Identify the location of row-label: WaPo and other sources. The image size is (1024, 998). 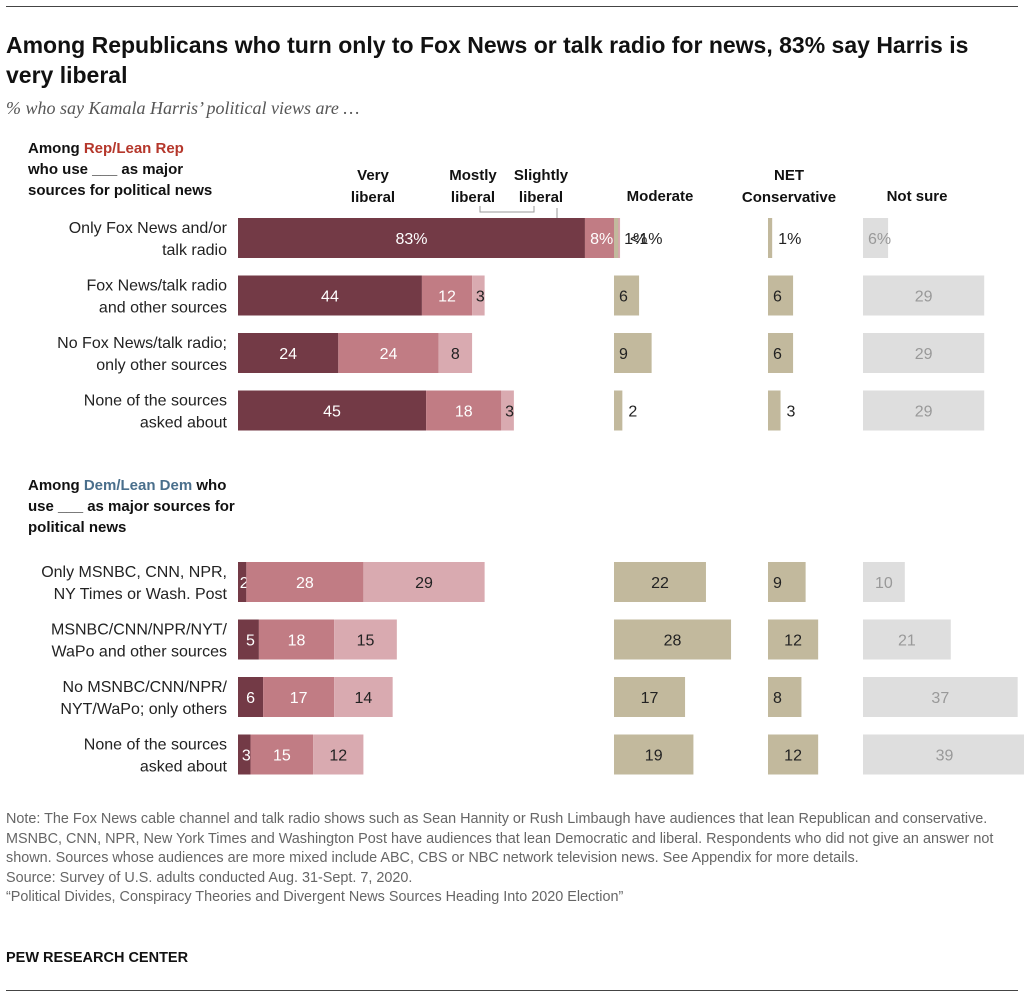
(140, 652).